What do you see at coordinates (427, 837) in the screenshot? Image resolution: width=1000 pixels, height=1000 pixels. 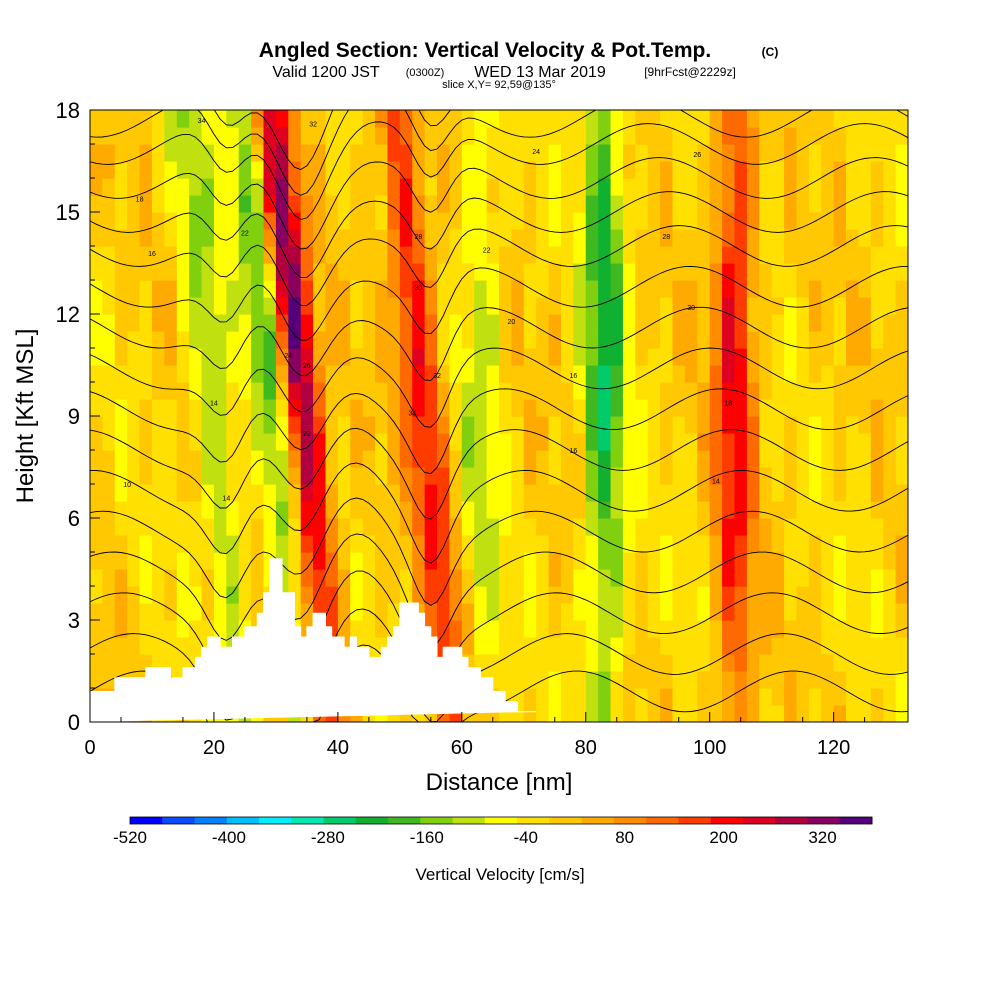 I see `colorbar-tick-label: -160` at bounding box center [427, 837].